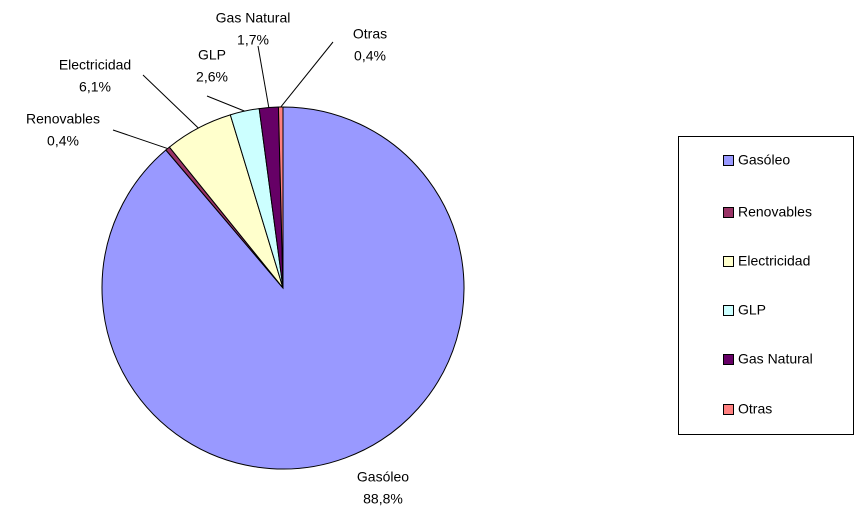 This screenshot has height=509, width=854. Describe the element at coordinates (764, 160) in the screenshot. I see `legend-label: Gasóleo` at that location.